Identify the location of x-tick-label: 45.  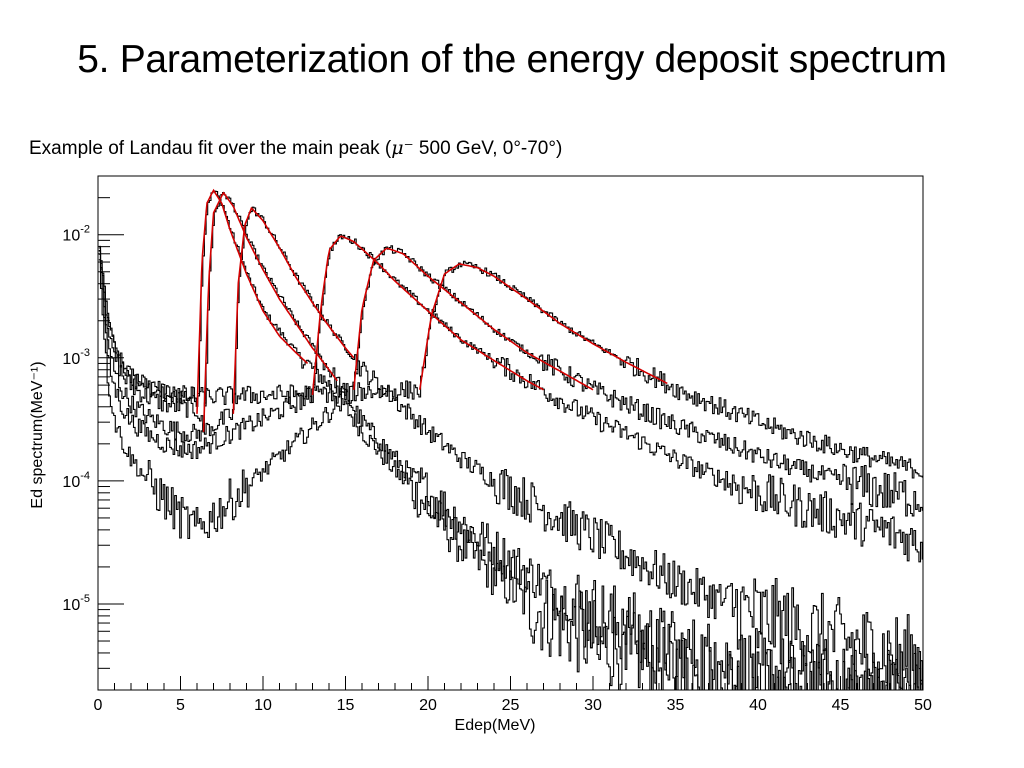
(841, 705).